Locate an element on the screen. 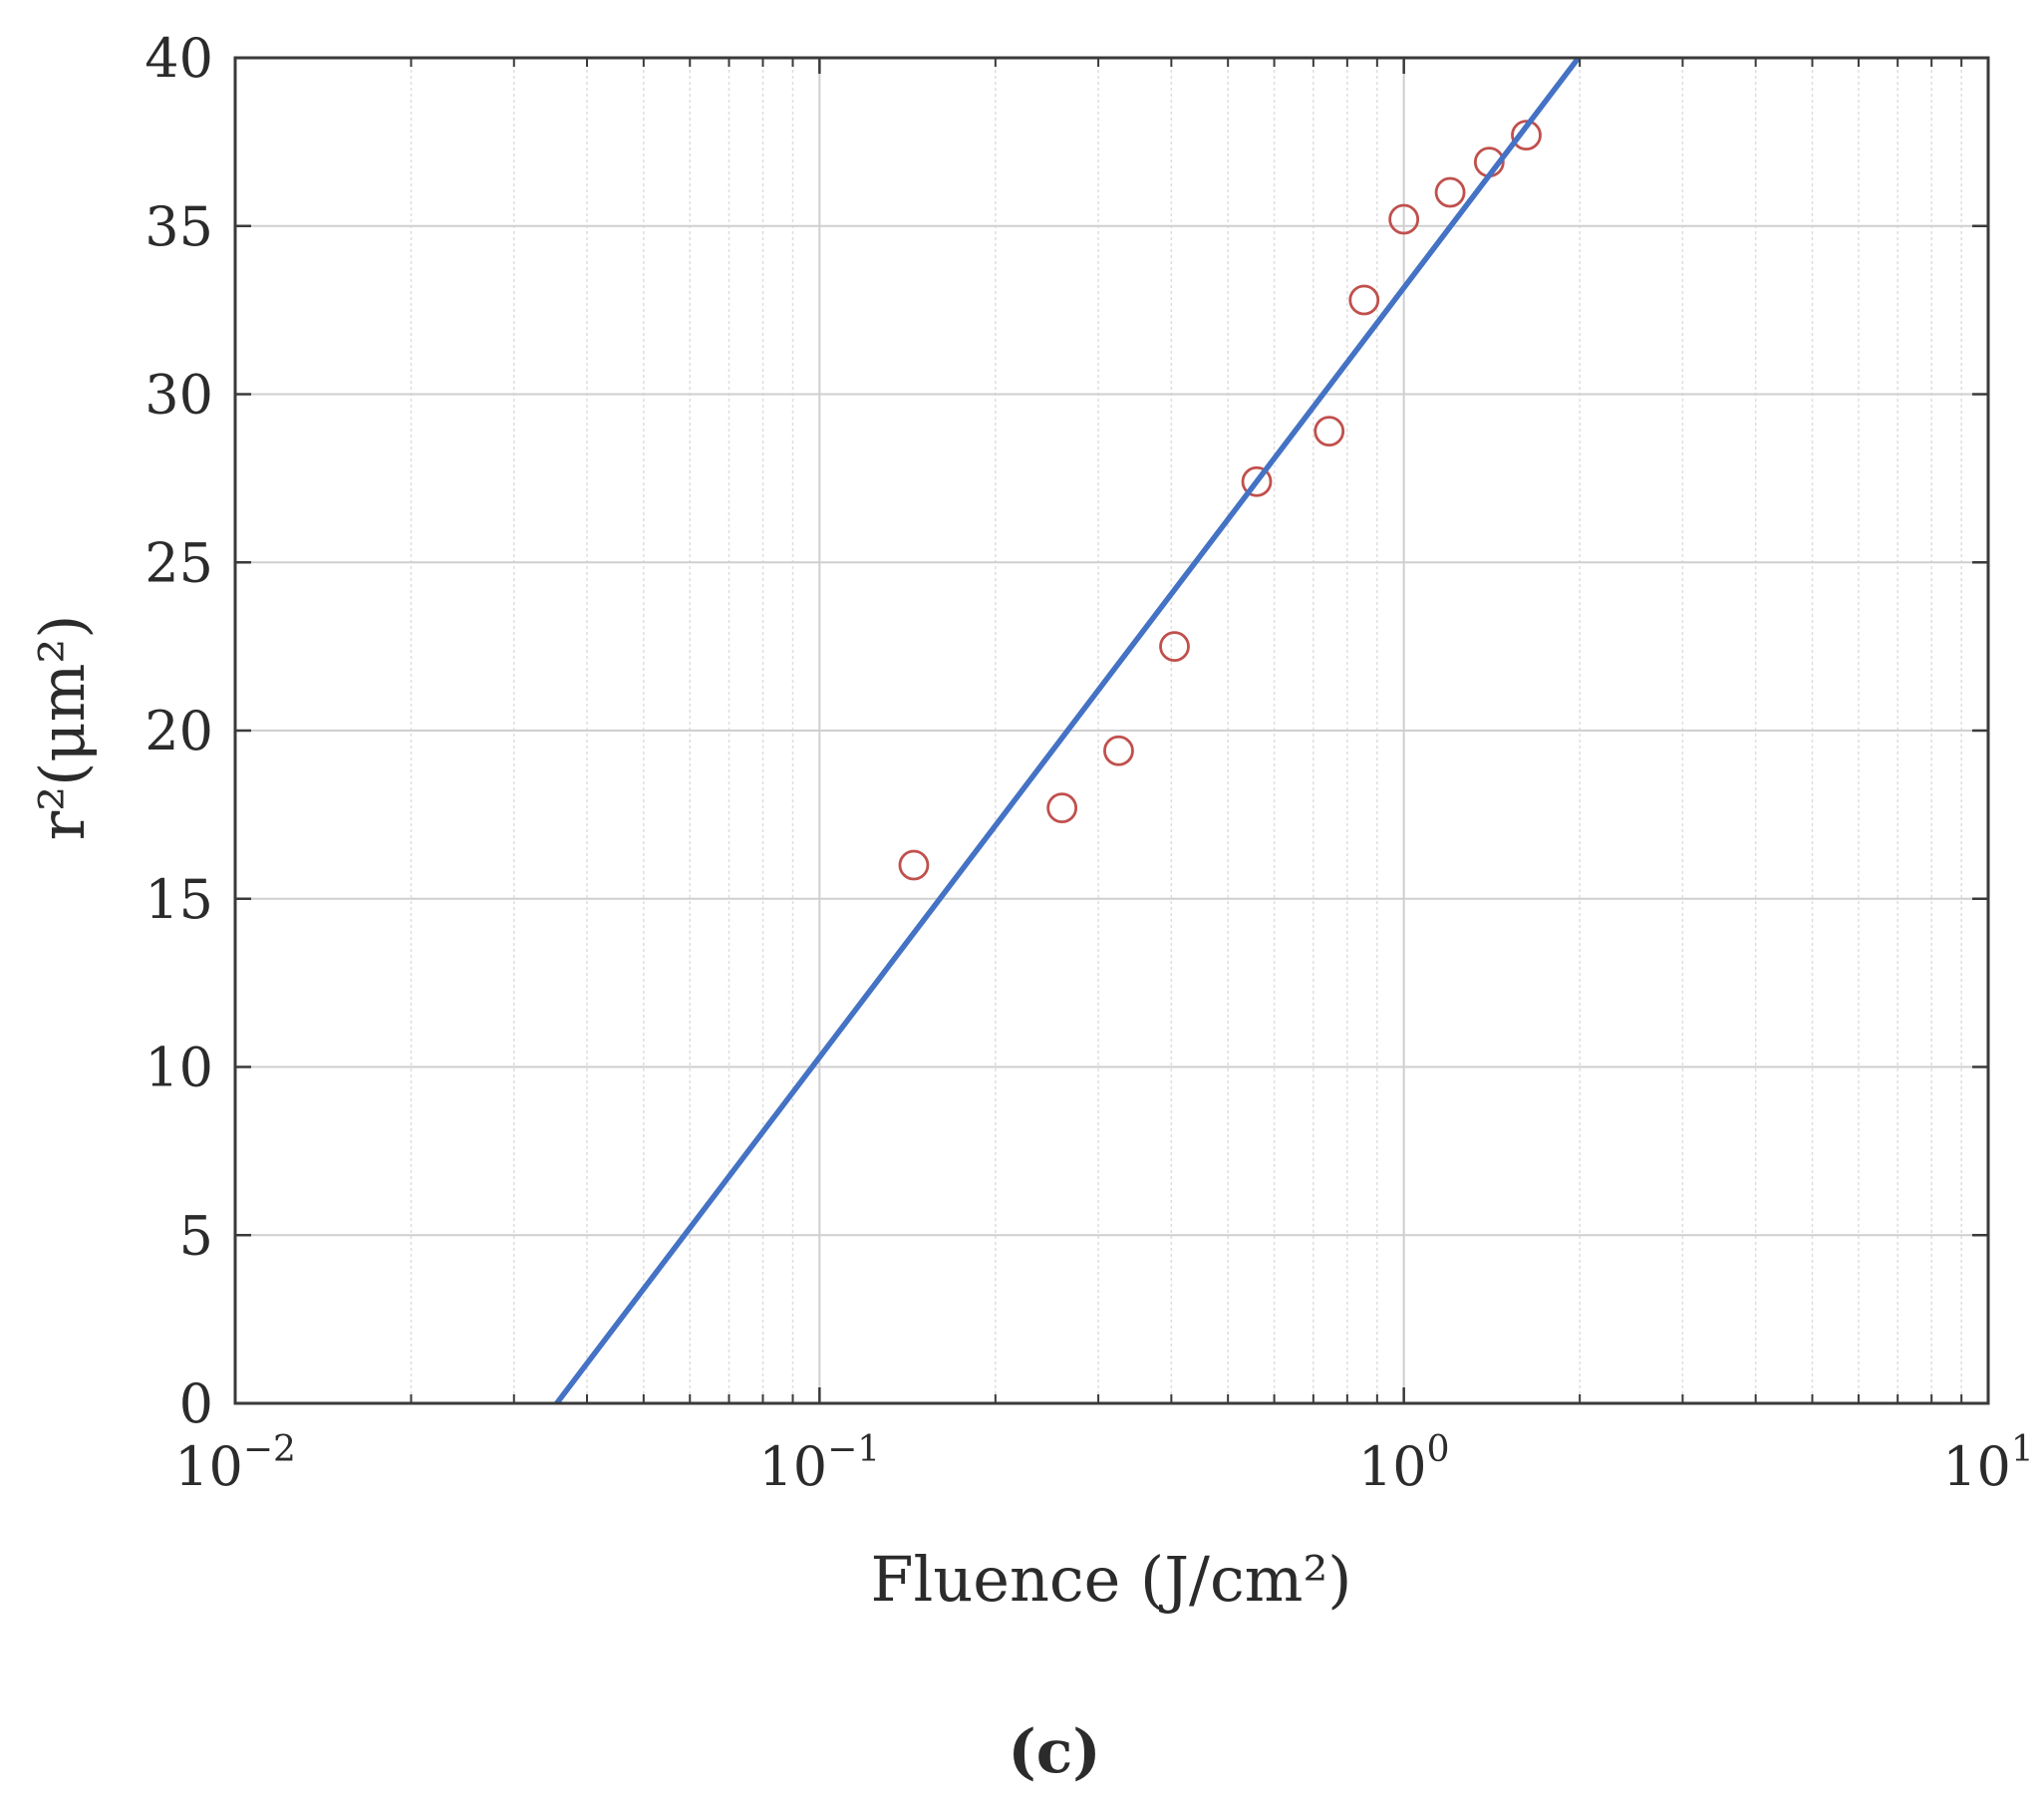 The image size is (2044, 1802). x-tick-label: 10¹ is located at coordinates (1988, 1463).